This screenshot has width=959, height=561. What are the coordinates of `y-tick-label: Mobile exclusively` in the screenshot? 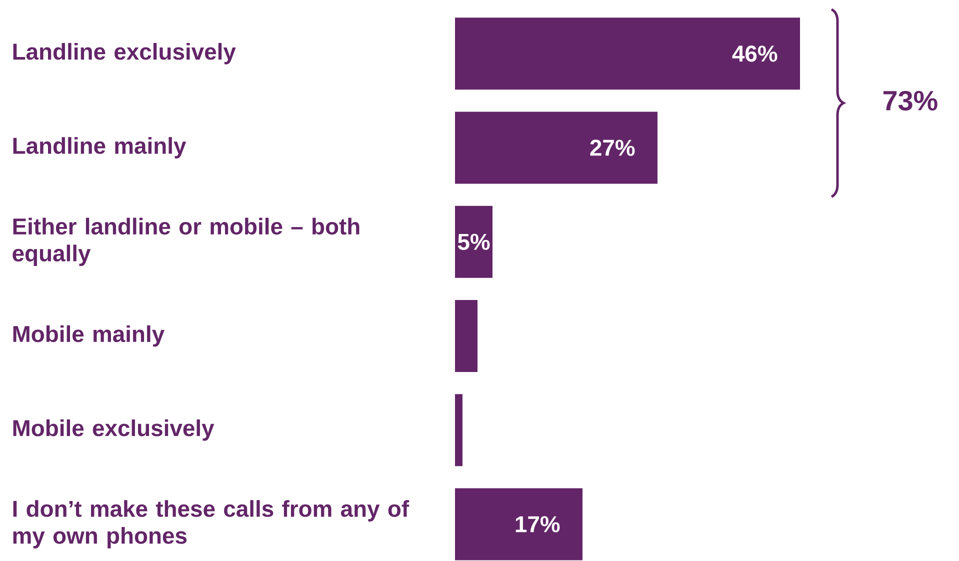 It's located at (113, 430).